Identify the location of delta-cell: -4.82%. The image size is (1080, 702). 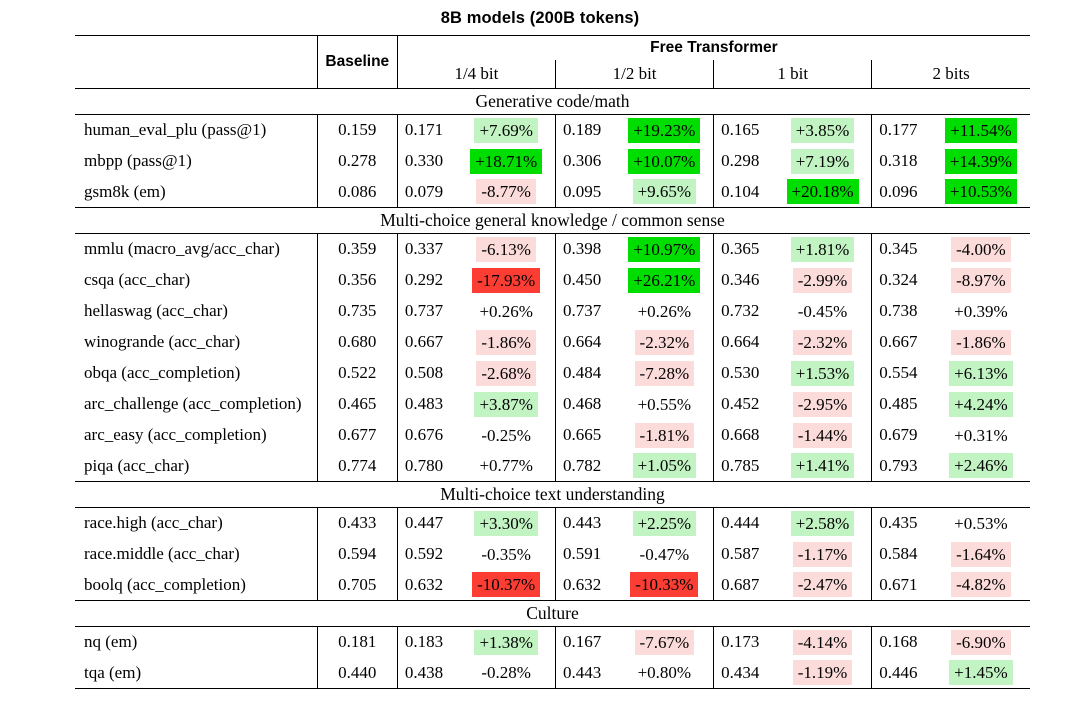
(981, 585).